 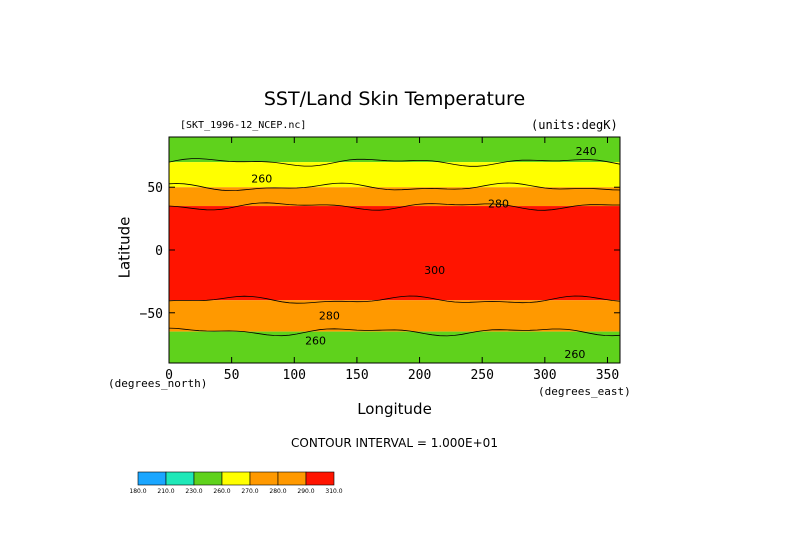 What do you see at coordinates (394, 197) in the screenshot?
I see `band-north-mid` at bounding box center [394, 197].